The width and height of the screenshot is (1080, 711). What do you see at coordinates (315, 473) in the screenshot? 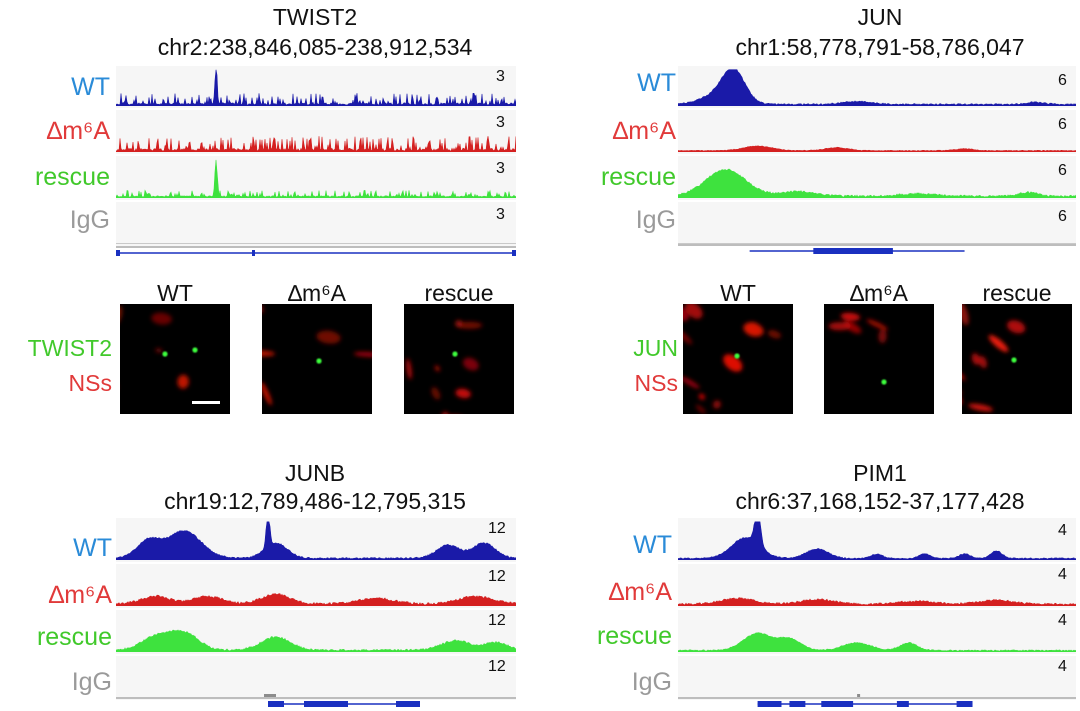
I see `panel-gene-title: JUNB` at bounding box center [315, 473].